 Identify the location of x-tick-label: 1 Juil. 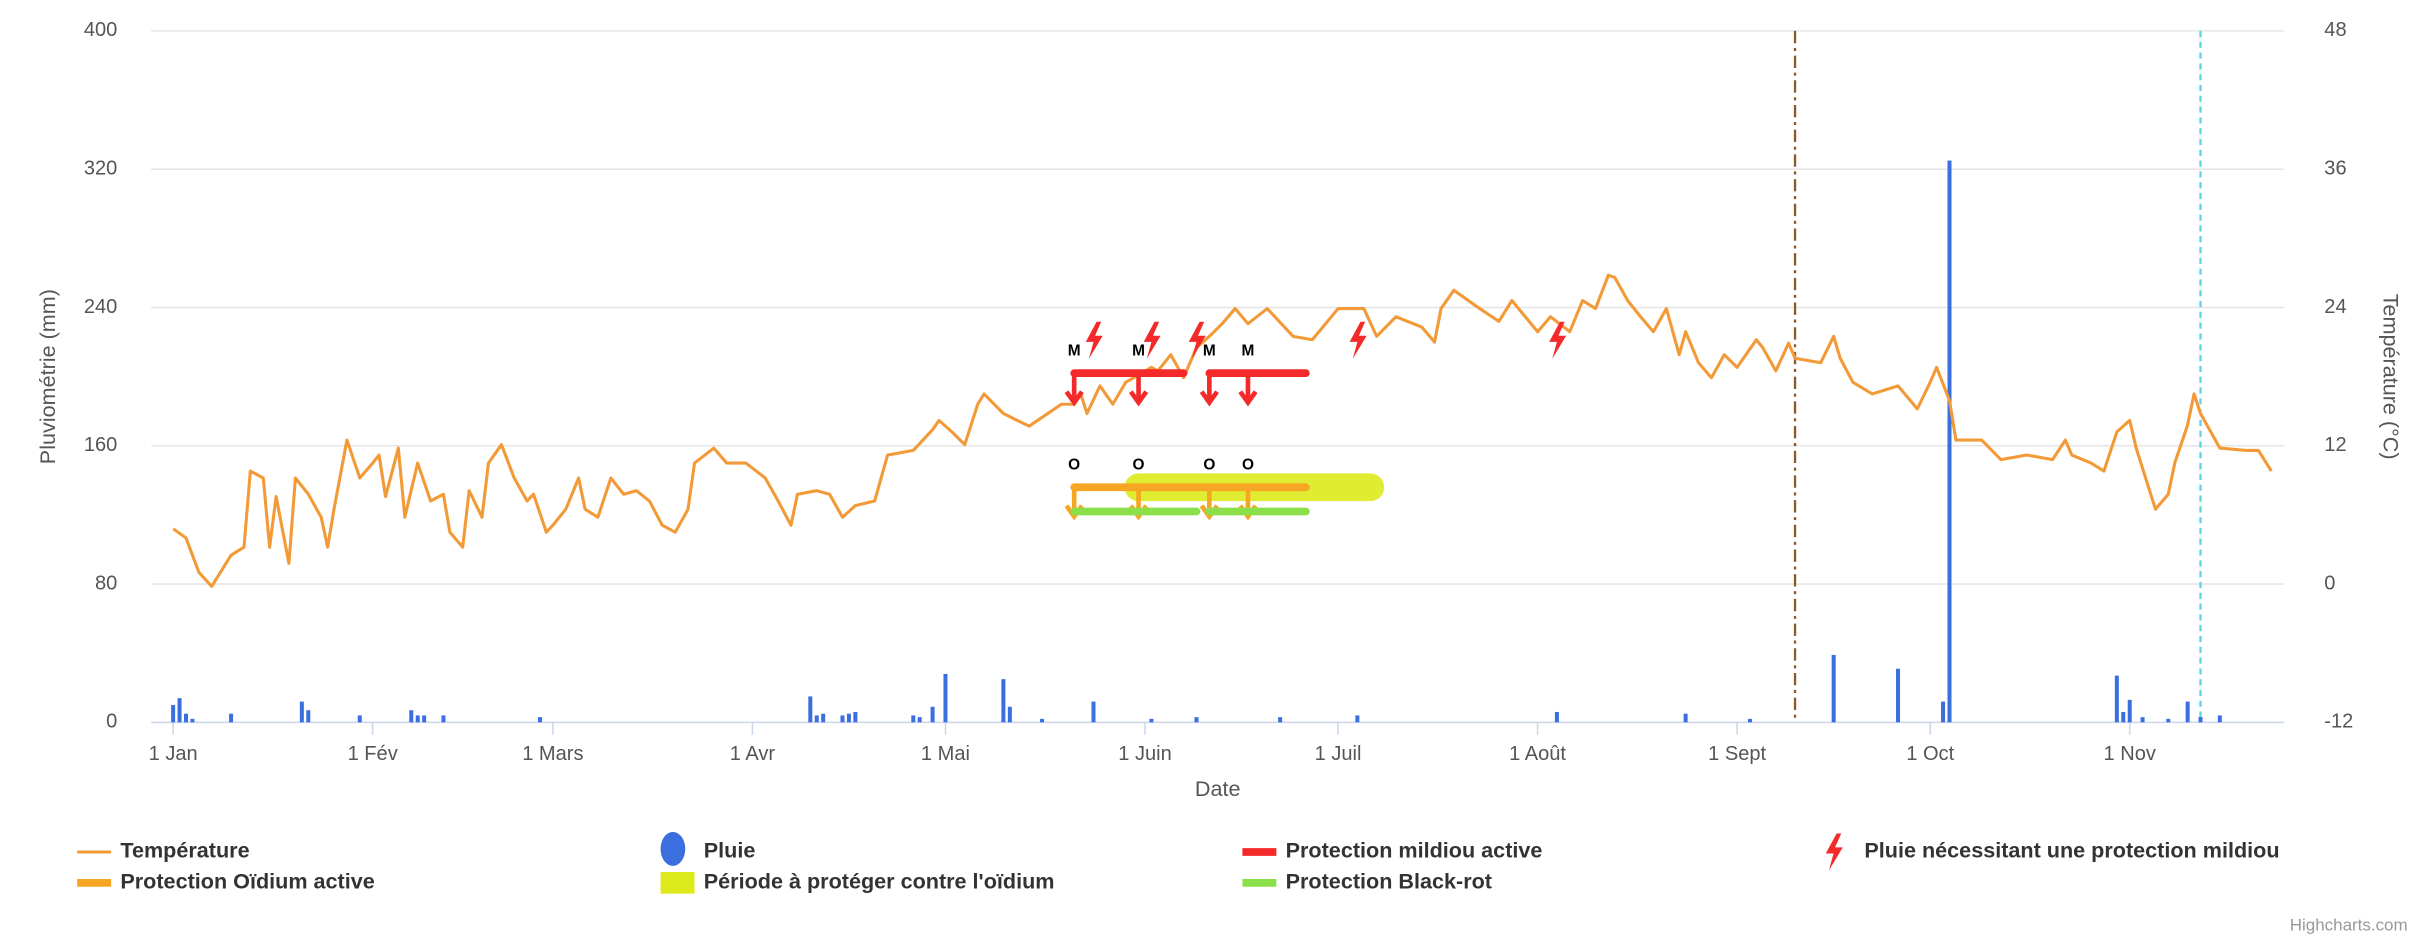
(1338, 754).